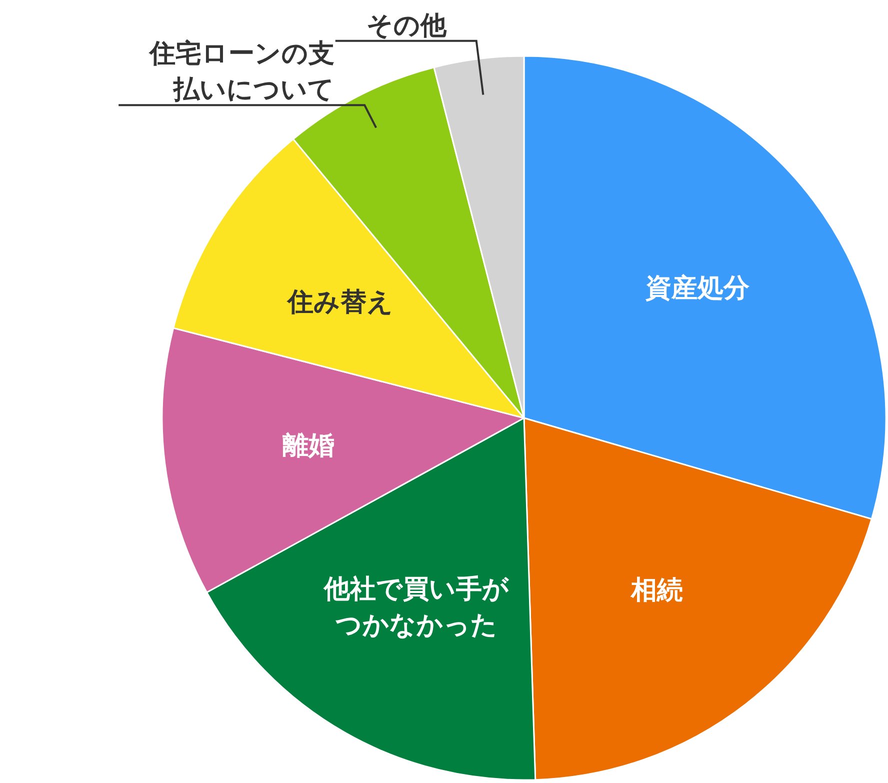 This screenshot has width=888, height=783. What do you see at coordinates (241, 72) in the screenshot?
I see `slice-label: 住宅ローンの支払いについて` at bounding box center [241, 72].